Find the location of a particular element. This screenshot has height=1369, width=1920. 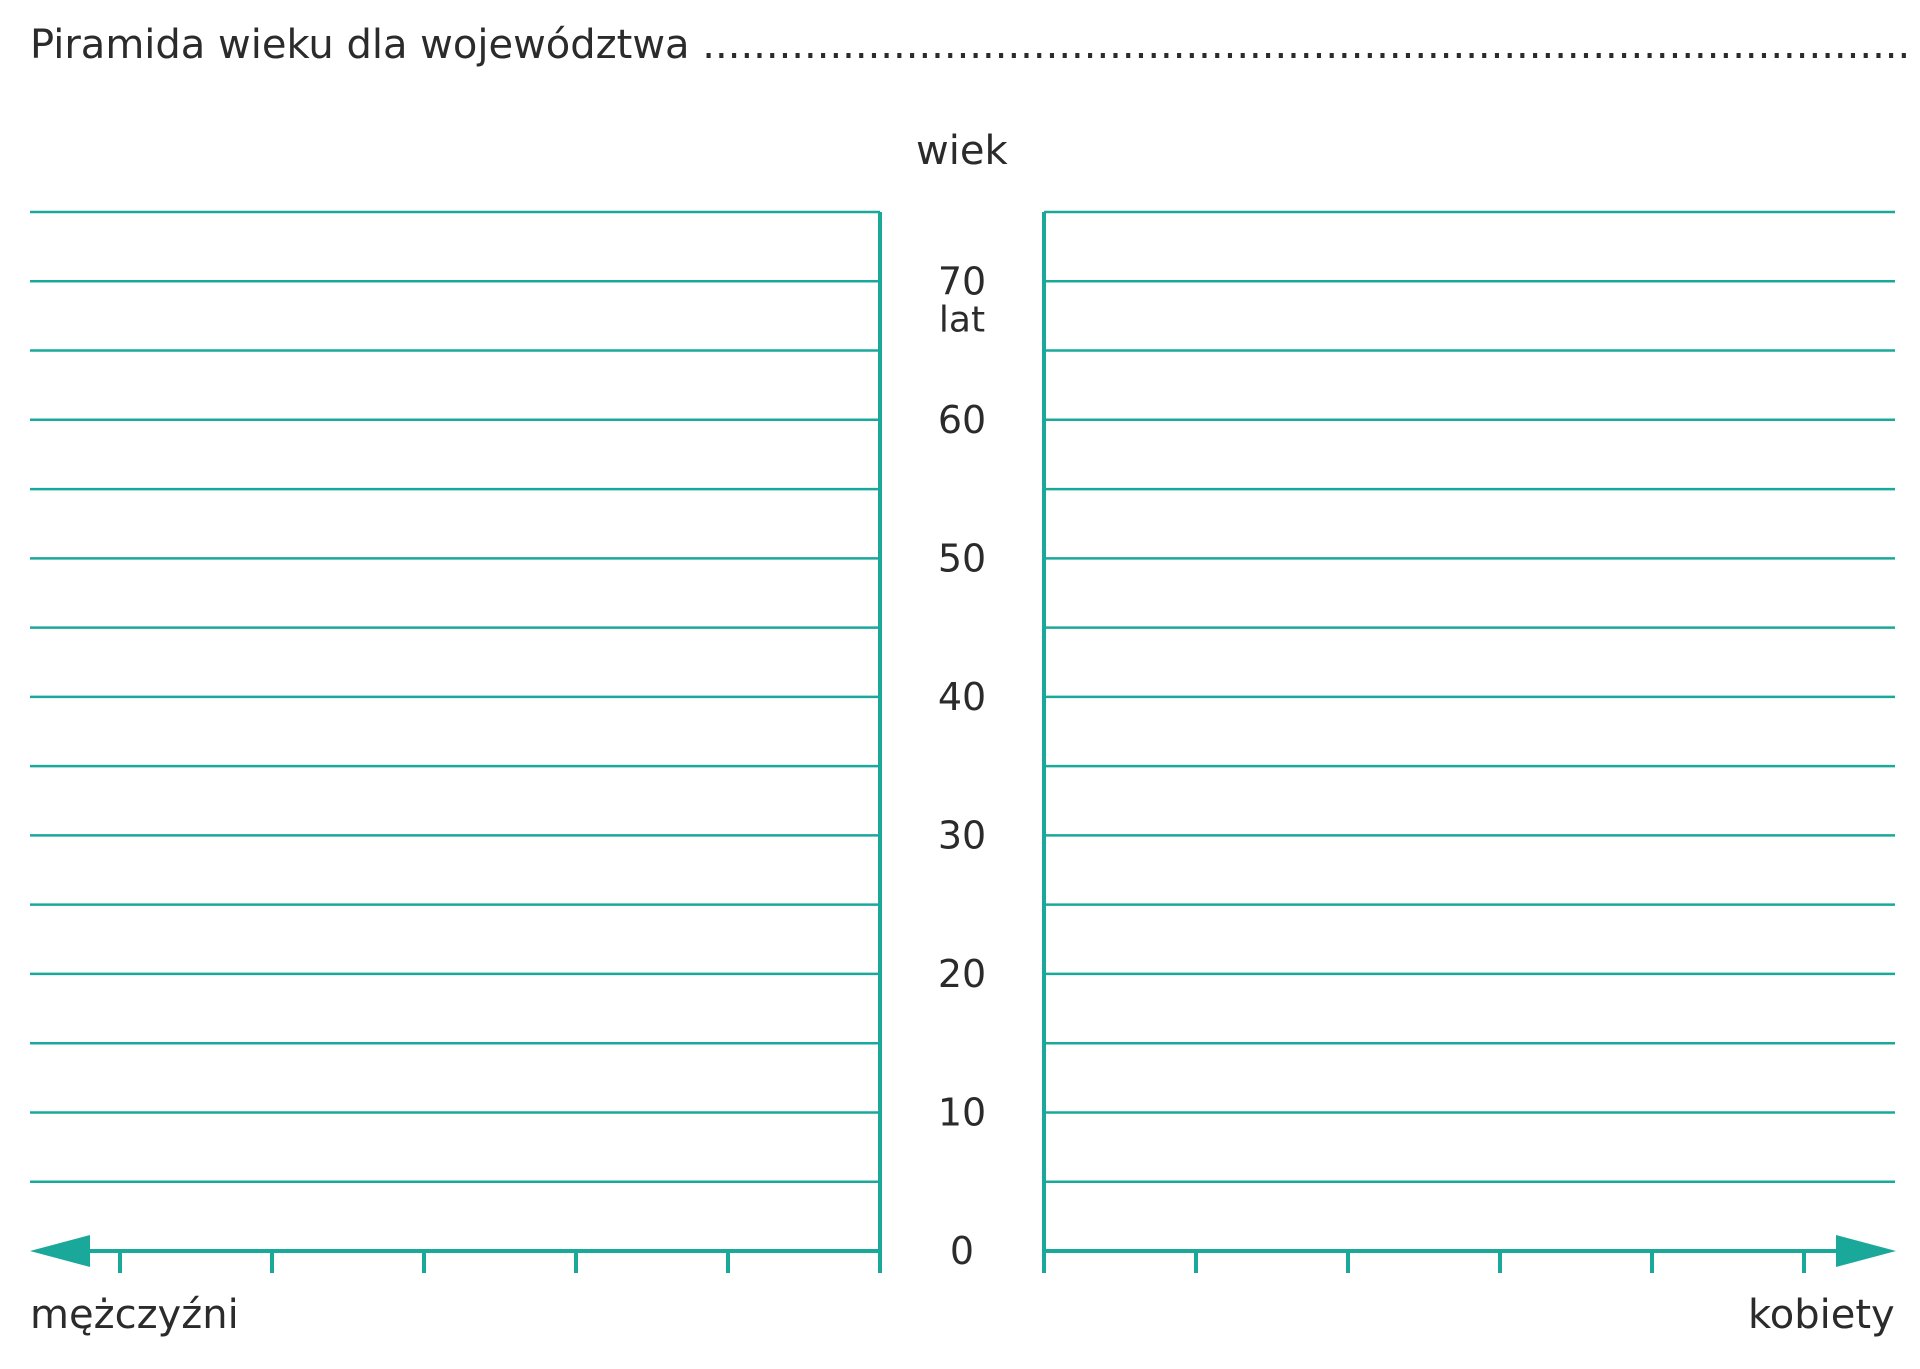

y-tick-label: 50 is located at coordinates (962, 558).